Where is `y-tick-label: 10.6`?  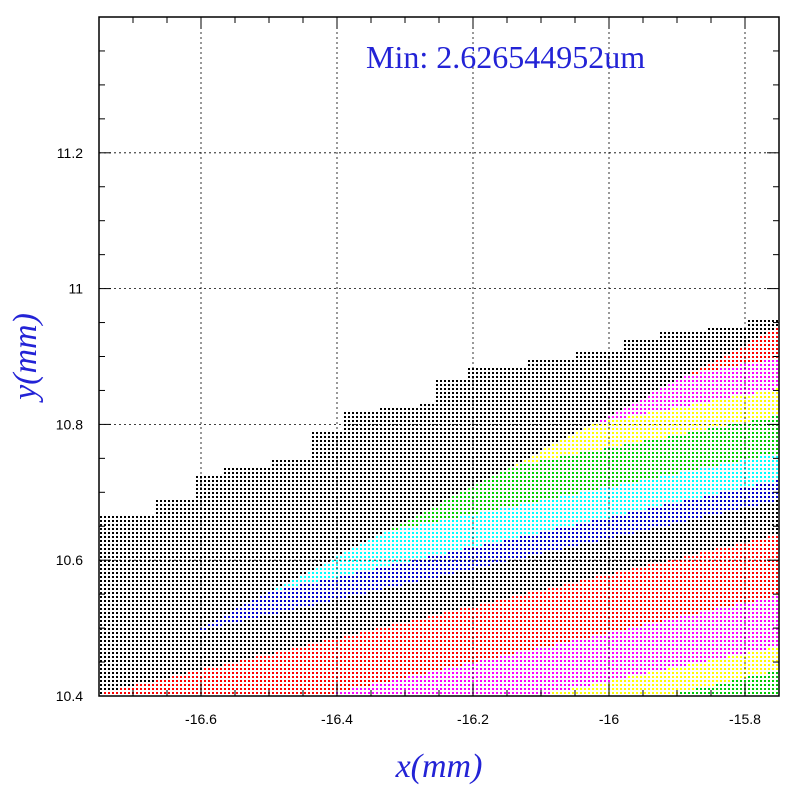 y-tick-label: 10.6 is located at coordinates (69, 560).